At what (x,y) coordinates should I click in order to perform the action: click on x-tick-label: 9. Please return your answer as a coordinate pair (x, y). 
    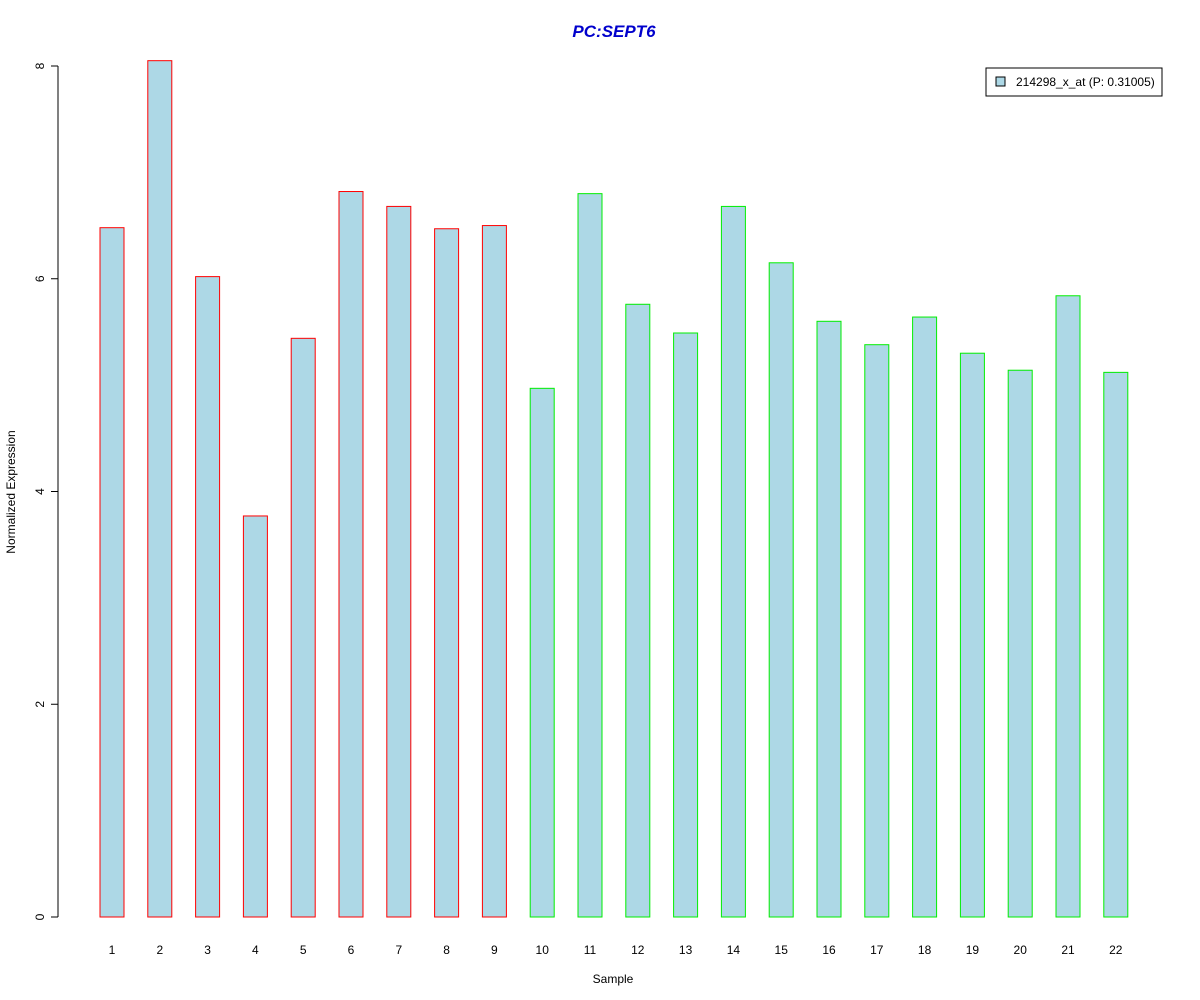
    Looking at the image, I should click on (494, 950).